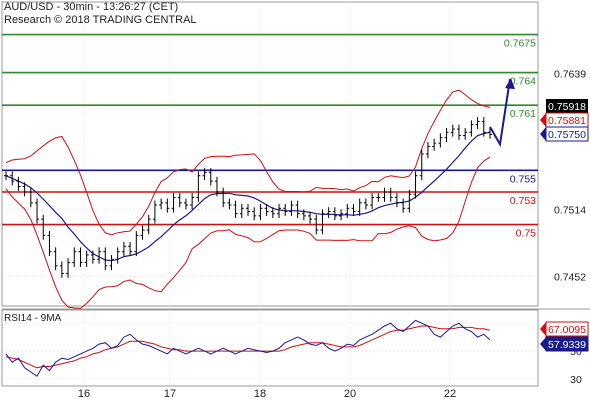 The image size is (590, 400). What do you see at coordinates (567, 121) in the screenshot?
I see `price-badge-label: 0.75881` at bounding box center [567, 121].